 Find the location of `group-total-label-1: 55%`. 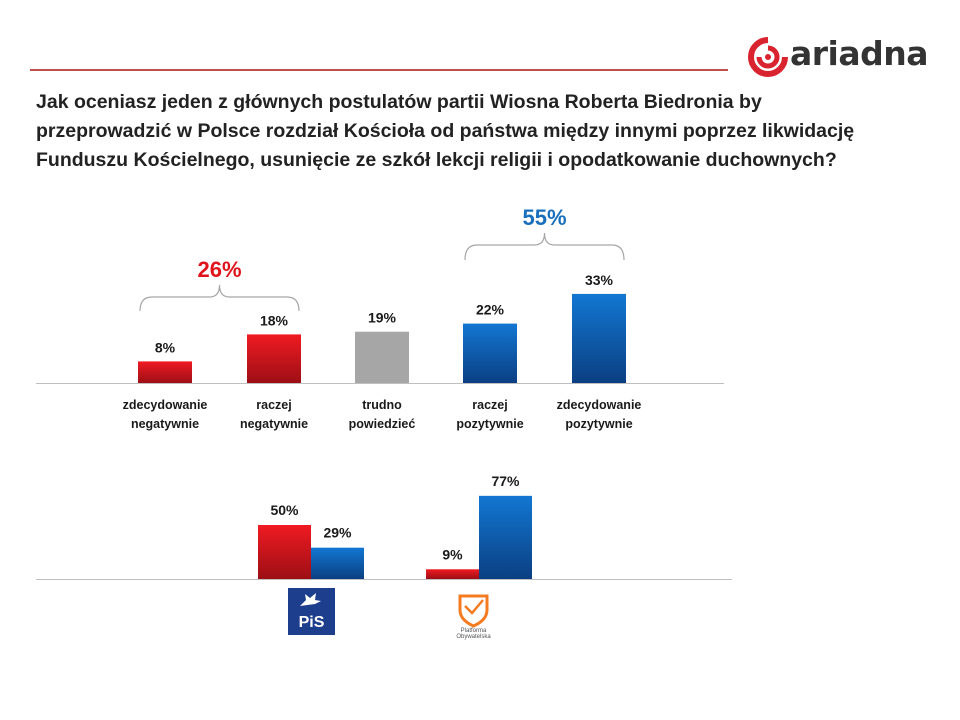

group-total-label-1: 55% is located at coordinates (544, 217).